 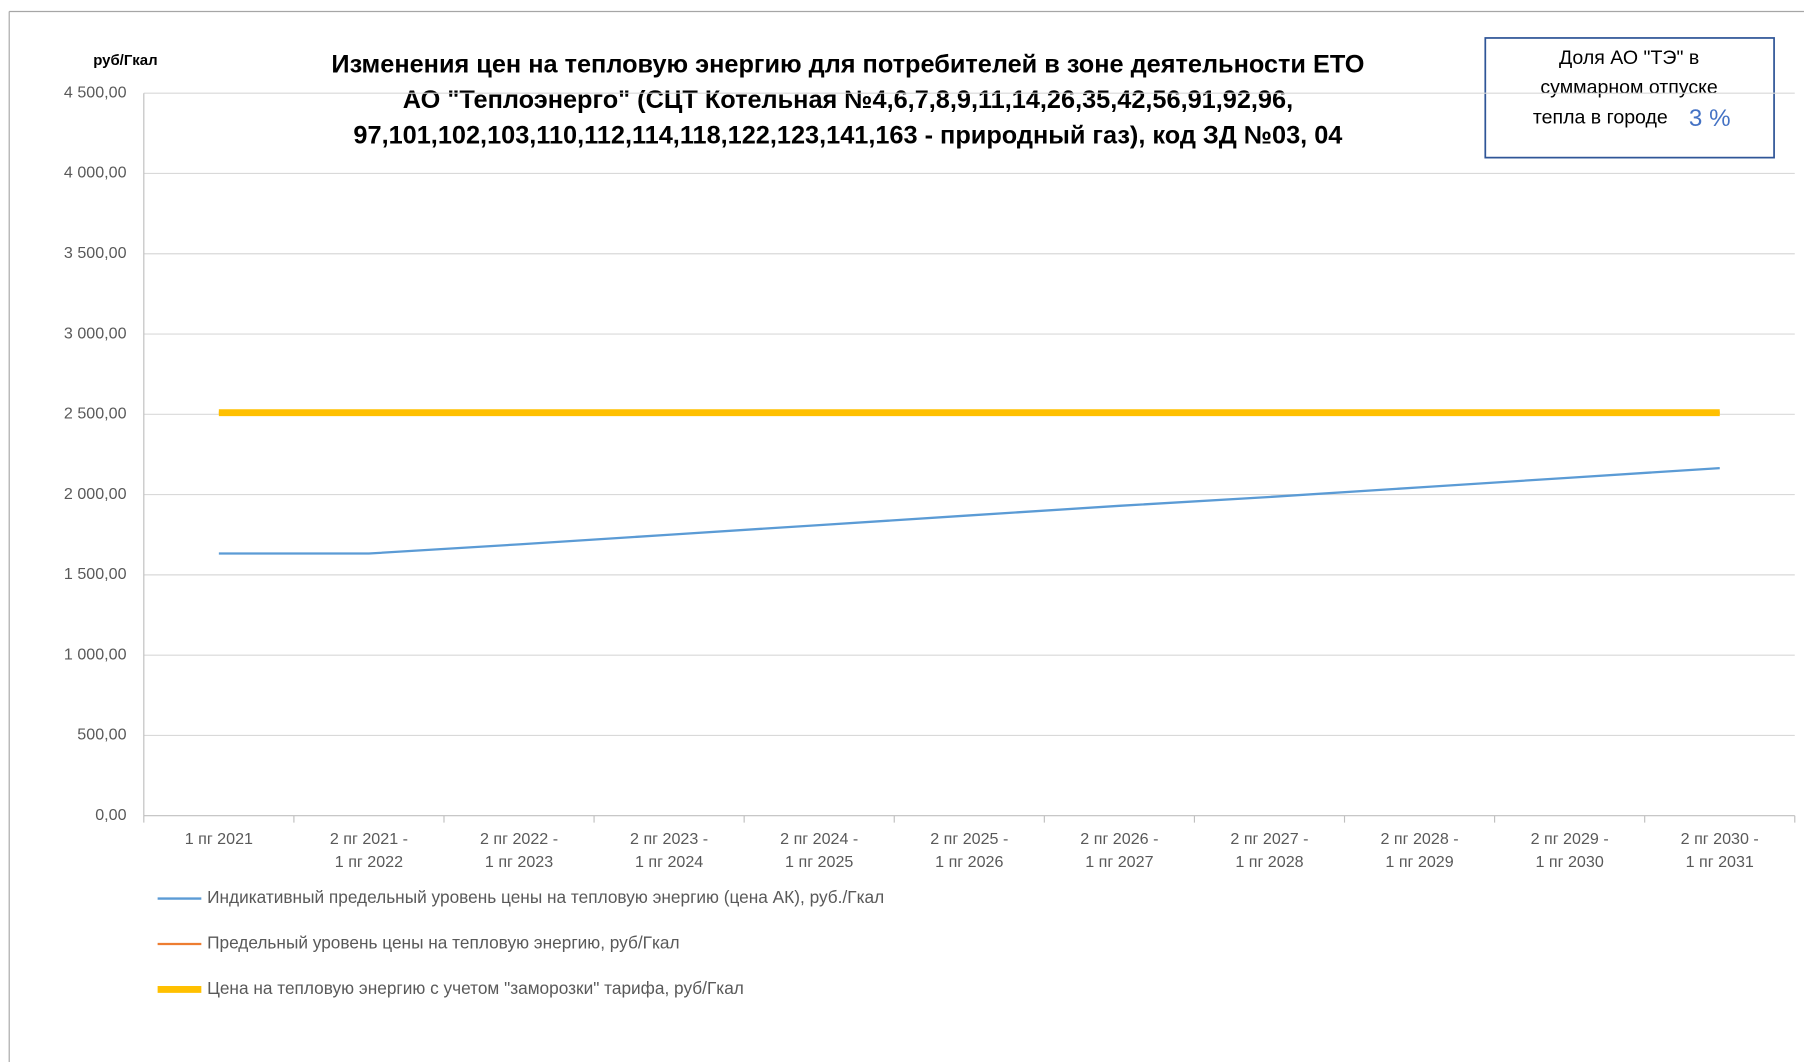 I want to click on x-tick-label: 1 пг 2028, so click(x=1269, y=862).